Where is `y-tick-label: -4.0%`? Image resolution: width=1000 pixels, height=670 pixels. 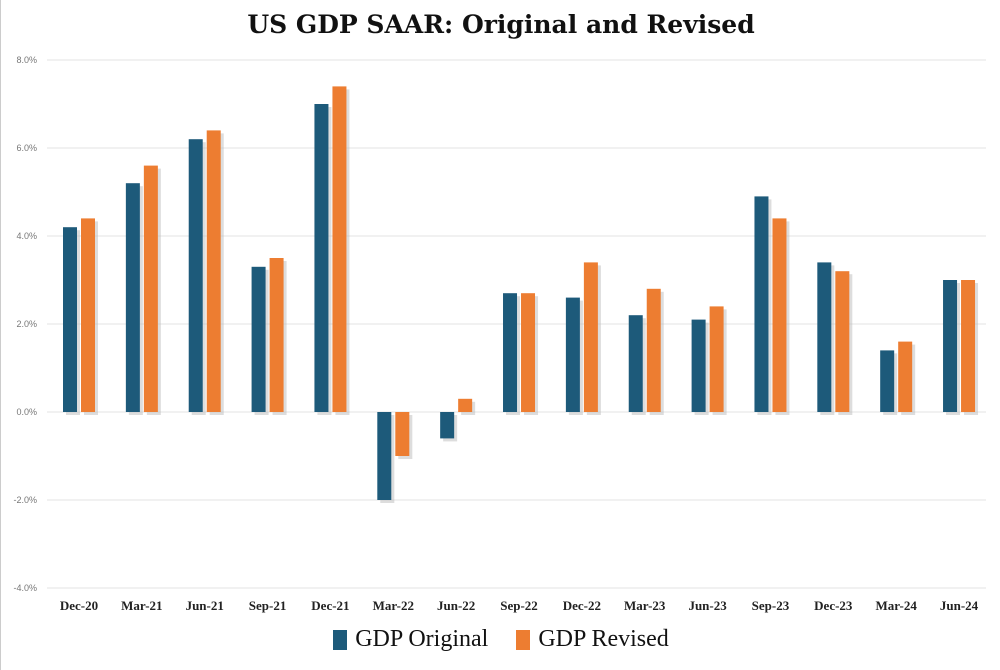
y-tick-label: -4.0% is located at coordinates (25, 588).